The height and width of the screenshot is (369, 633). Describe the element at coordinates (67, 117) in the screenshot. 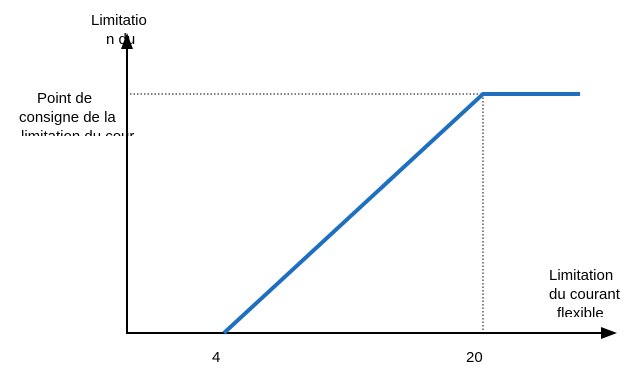

I see `setpoint-label-line-2: consigne de la` at that location.